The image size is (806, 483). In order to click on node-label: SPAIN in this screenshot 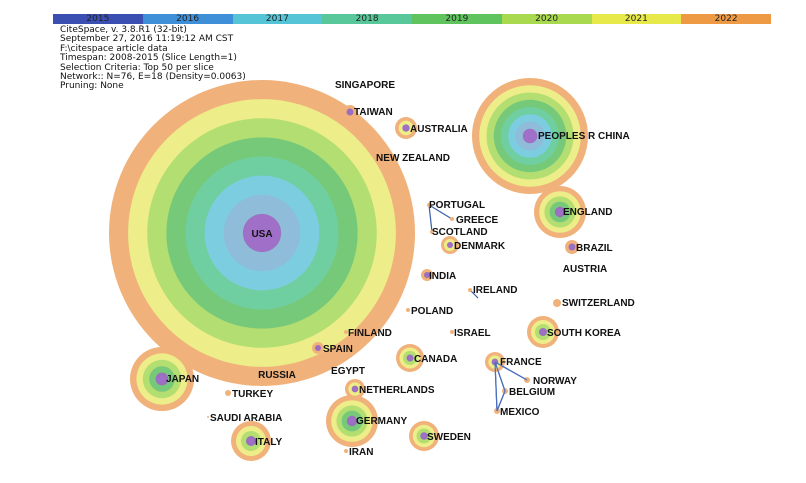, I will do `click(338, 349)`.